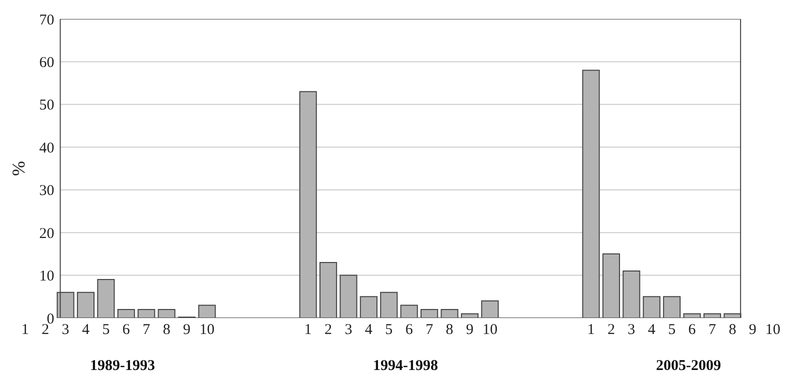 This screenshot has height=382, width=800. I want to click on y-tick-label: 60, so click(46, 62).